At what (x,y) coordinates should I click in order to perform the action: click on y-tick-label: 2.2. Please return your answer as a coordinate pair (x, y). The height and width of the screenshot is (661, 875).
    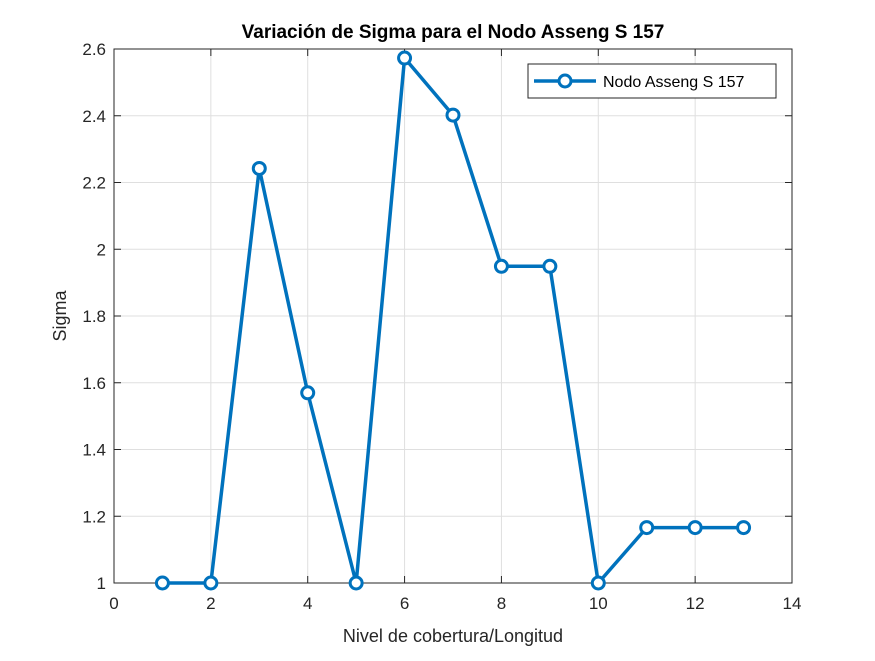
    Looking at the image, I should click on (94, 183).